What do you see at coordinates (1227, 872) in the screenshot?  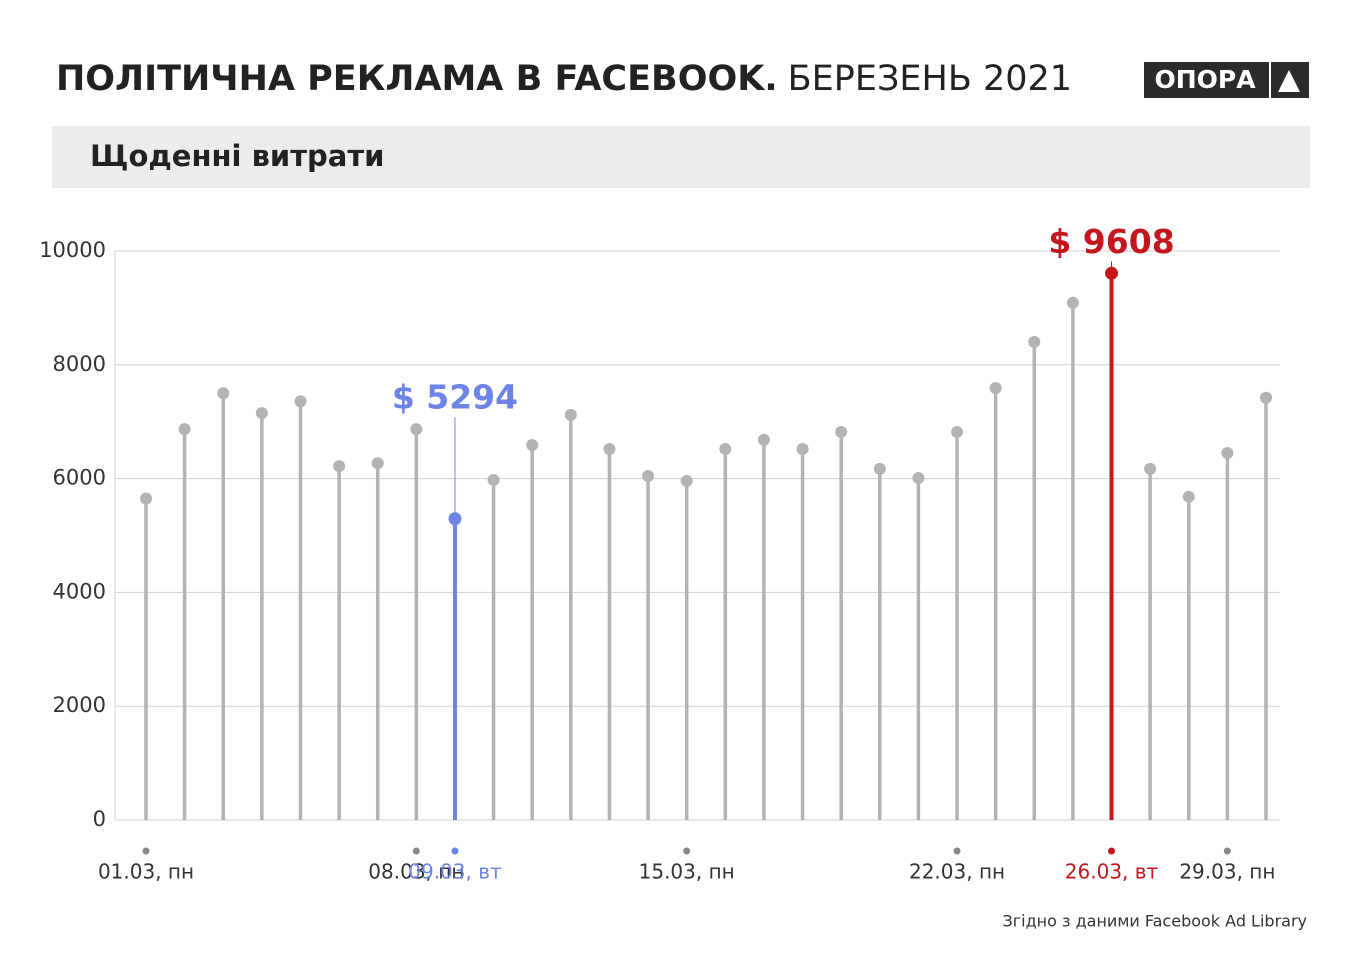 I see `x-tick-label: 29.03, пн` at bounding box center [1227, 872].